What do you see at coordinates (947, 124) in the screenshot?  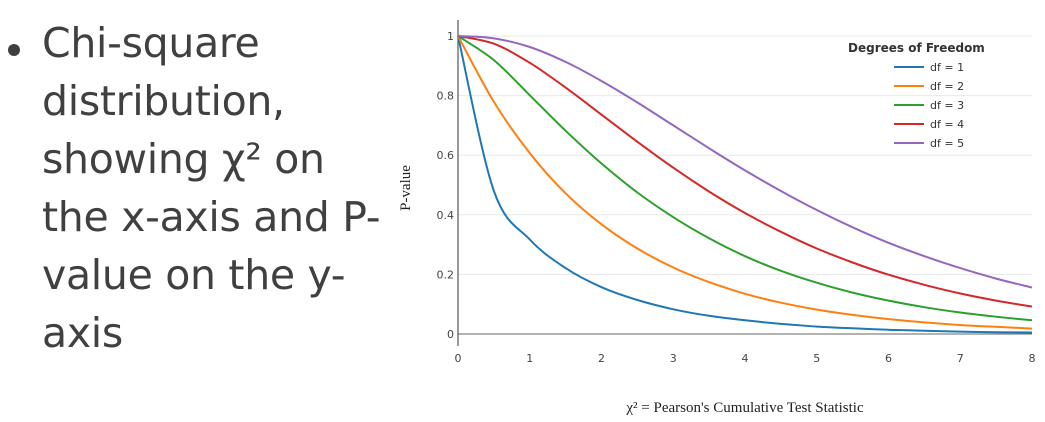 I see `legend-label: df = 4` at bounding box center [947, 124].